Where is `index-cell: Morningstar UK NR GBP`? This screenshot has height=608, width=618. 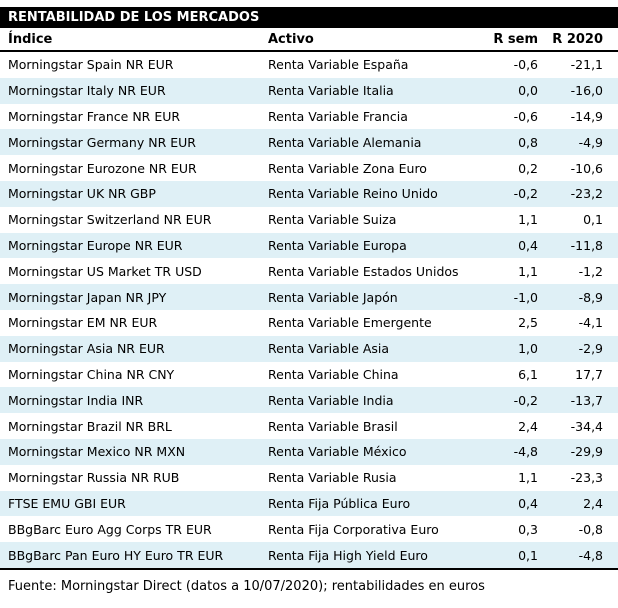
index-cell: Morningstar UK NR GBP is located at coordinates (82, 194).